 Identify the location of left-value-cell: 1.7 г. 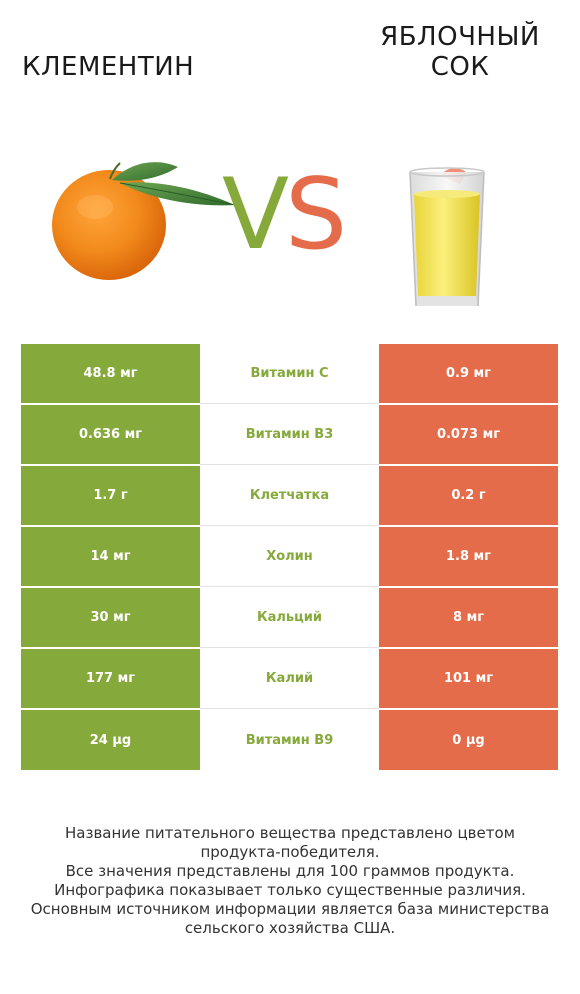
(110, 496).